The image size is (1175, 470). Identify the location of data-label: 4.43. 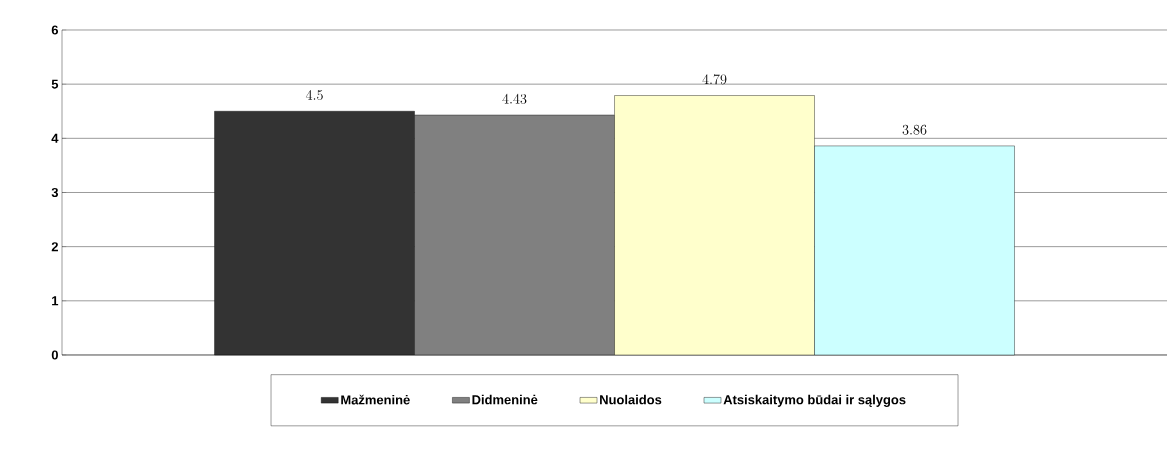
(514, 98).